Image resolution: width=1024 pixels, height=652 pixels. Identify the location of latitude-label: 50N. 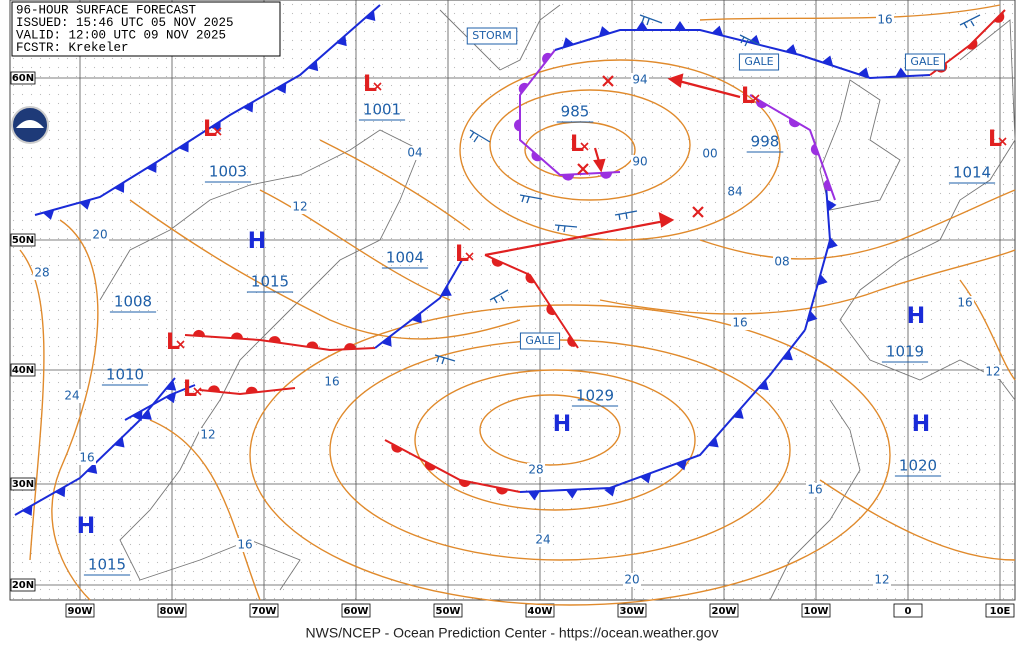
(23, 240).